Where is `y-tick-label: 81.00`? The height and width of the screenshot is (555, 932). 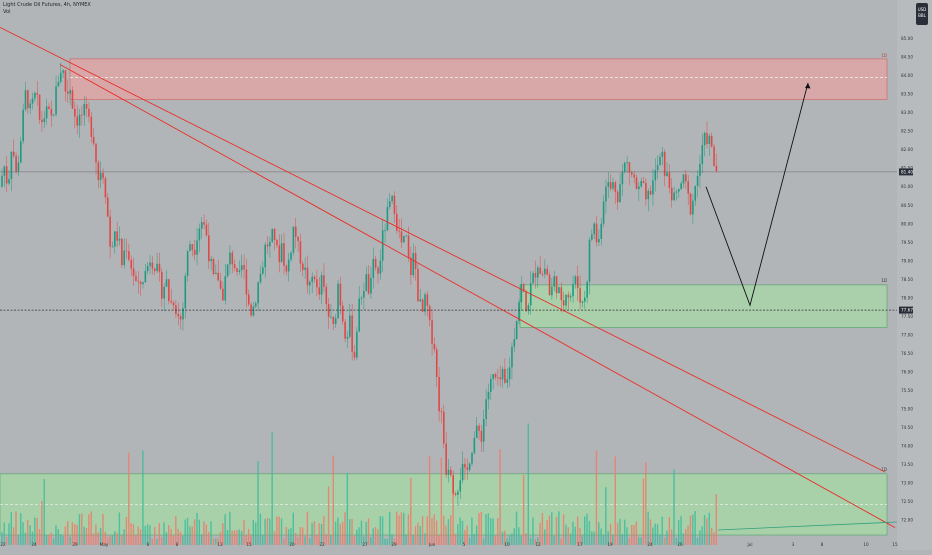 y-tick-label: 81.00 is located at coordinates (907, 186).